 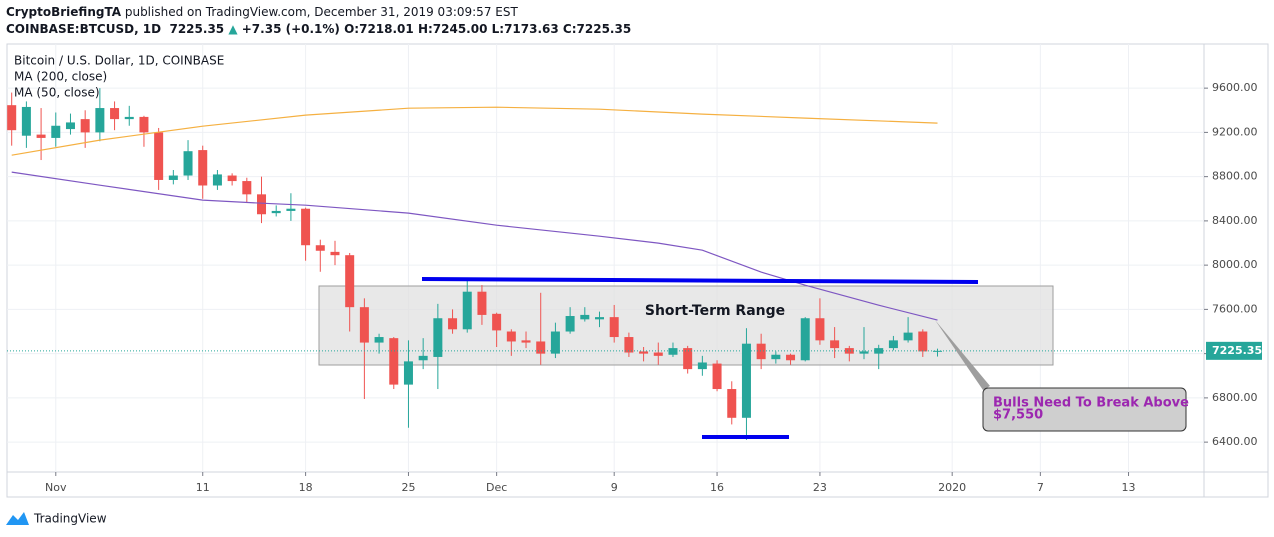 What do you see at coordinates (290, 29) in the screenshot?
I see `change: +7.35 (+0.1%)` at bounding box center [290, 29].